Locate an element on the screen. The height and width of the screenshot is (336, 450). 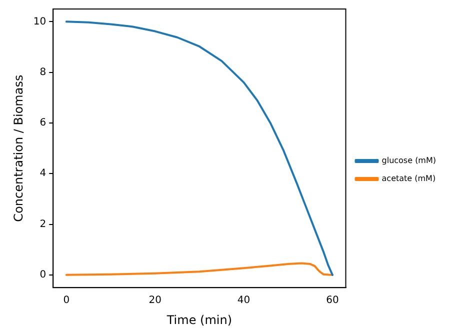
legend-label: glucose (mM) is located at coordinates (409, 161).